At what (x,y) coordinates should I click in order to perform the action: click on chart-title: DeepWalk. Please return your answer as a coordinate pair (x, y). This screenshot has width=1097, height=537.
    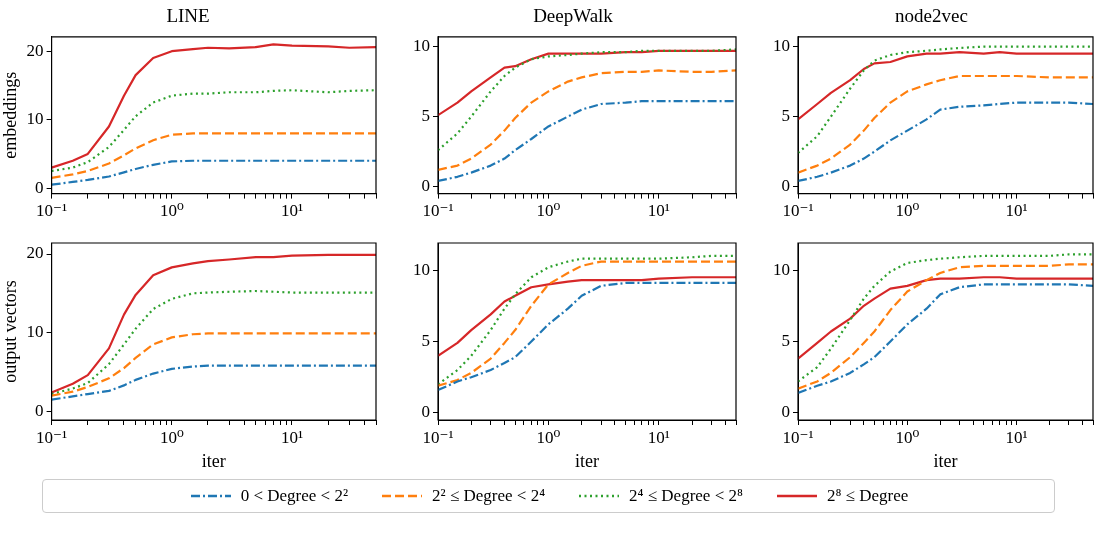
    Looking at the image, I should click on (573, 16).